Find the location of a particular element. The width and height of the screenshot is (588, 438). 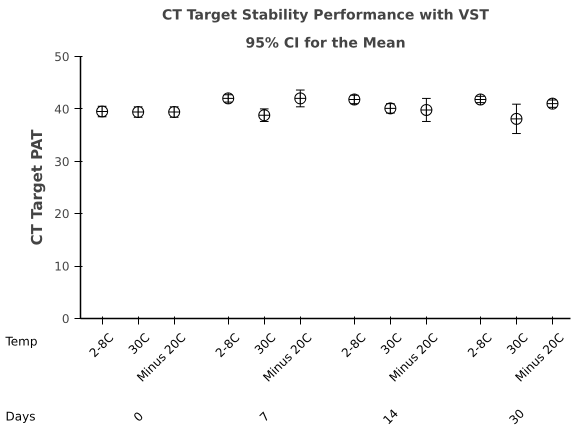

text: Days is located at coordinates (21, 417).